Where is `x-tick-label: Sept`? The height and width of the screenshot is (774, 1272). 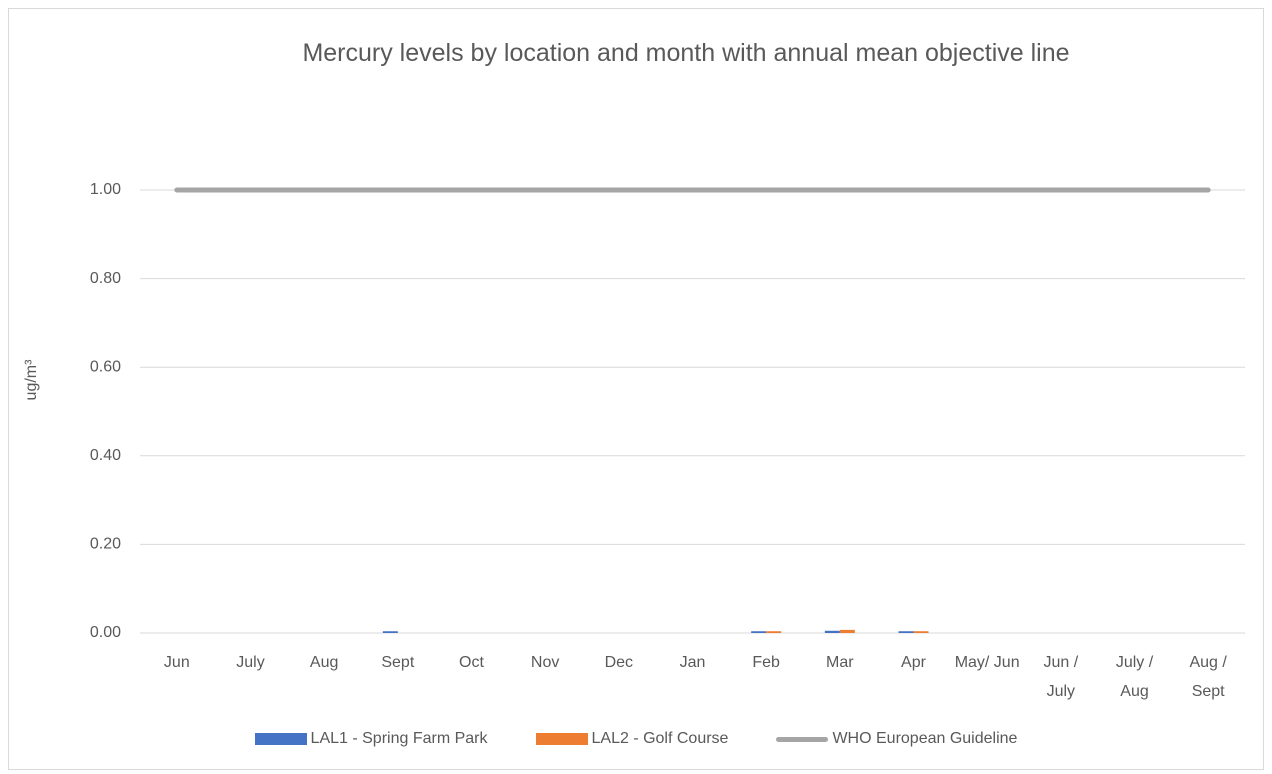 x-tick-label: Sept is located at coordinates (398, 662).